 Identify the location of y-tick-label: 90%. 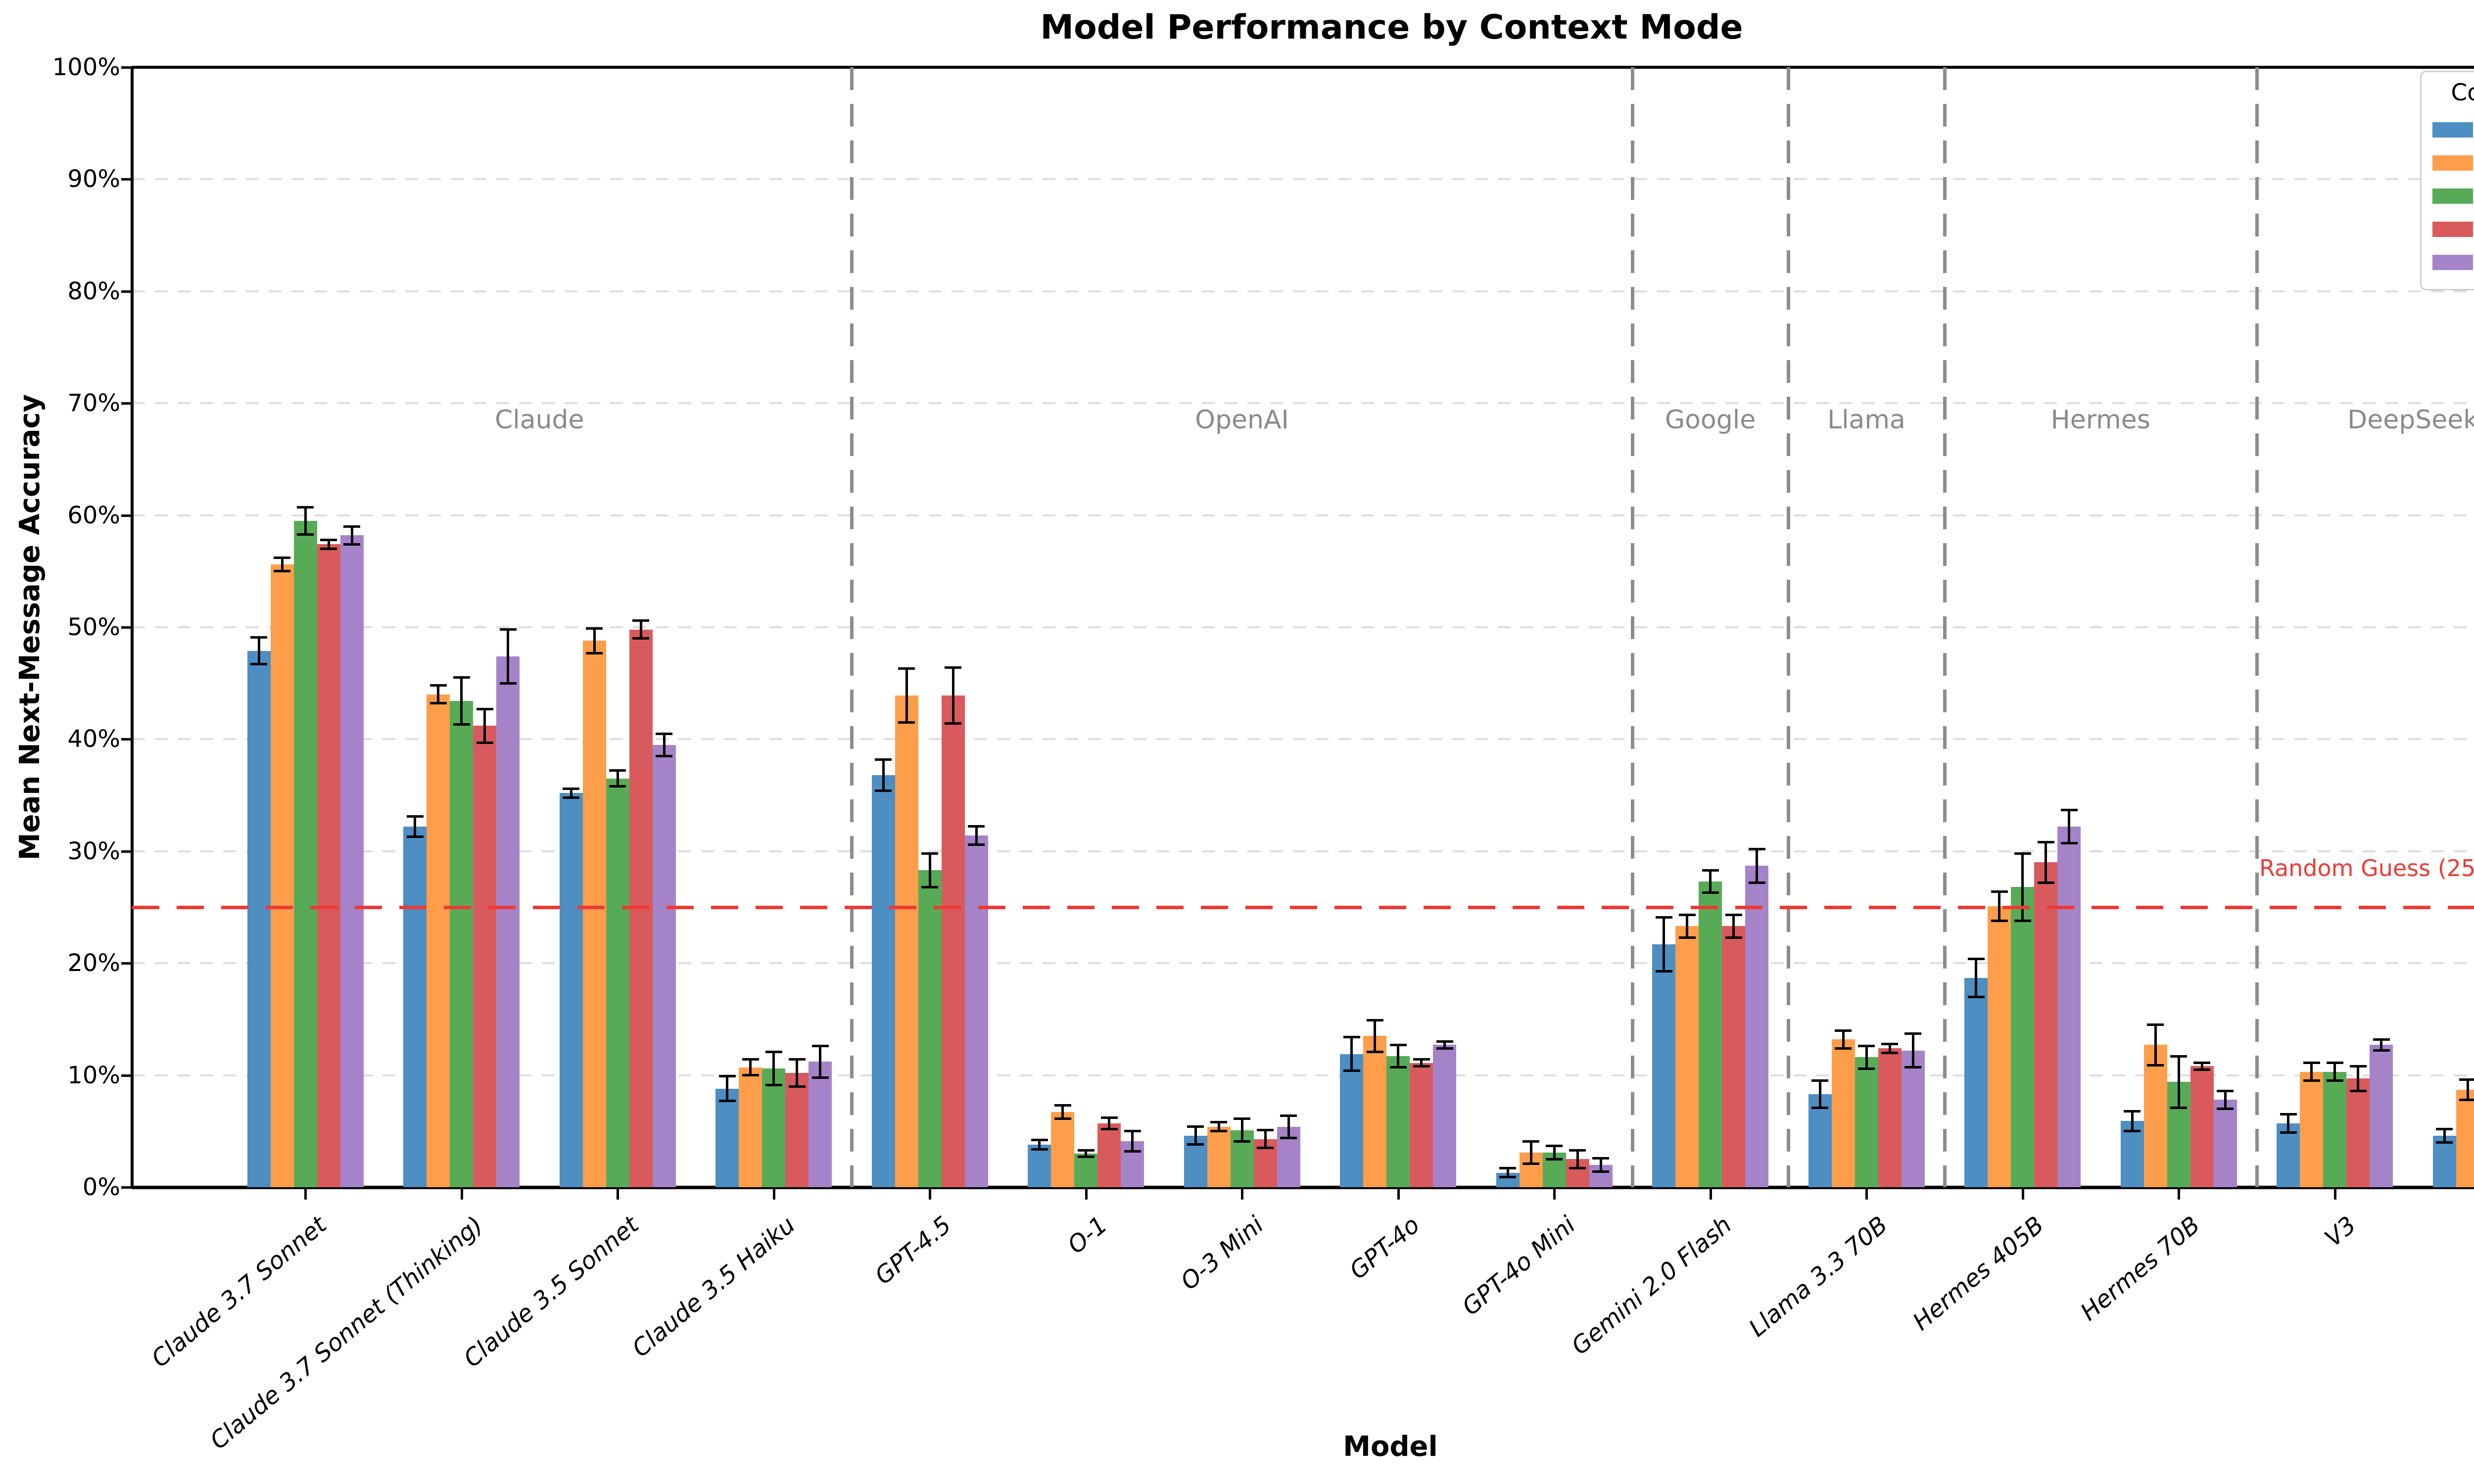
(93, 179).